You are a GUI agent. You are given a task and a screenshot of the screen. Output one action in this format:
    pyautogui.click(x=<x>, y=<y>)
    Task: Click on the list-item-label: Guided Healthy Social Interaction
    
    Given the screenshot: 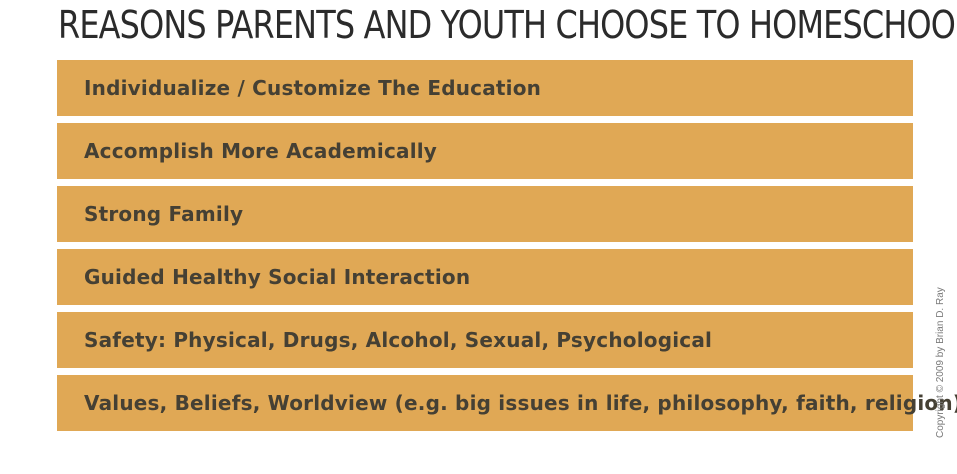 What is the action you would take?
    pyautogui.click(x=277, y=277)
    